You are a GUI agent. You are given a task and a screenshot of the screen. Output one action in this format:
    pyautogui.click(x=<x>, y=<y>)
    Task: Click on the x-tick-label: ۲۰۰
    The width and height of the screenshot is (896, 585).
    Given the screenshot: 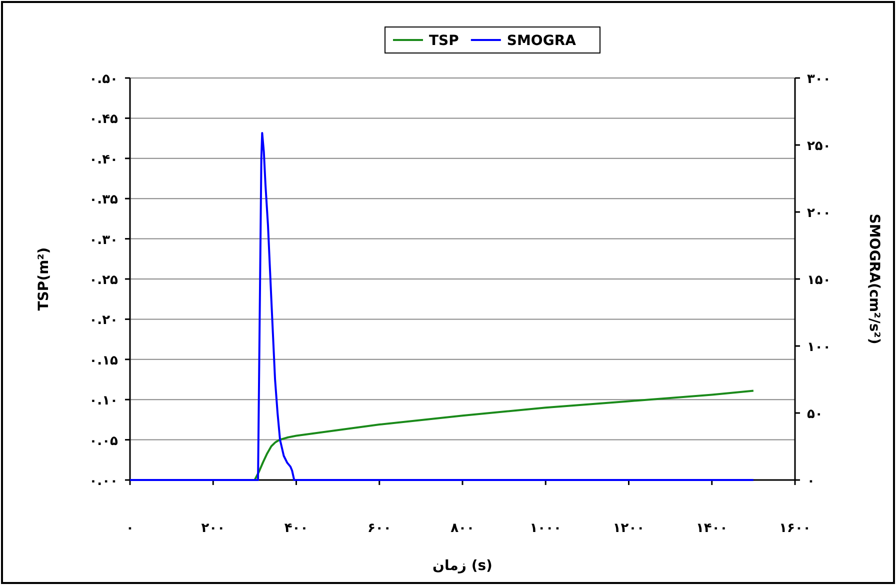 What is the action you would take?
    pyautogui.click(x=213, y=528)
    